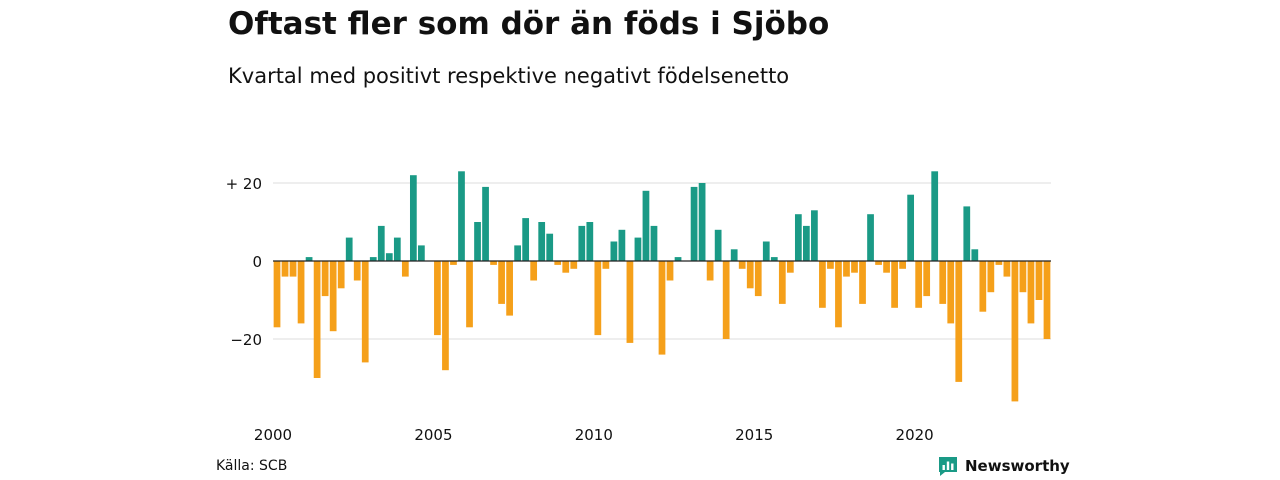 This screenshot has width=1280, height=480. I want to click on y-axis-labels: + 20 0 −20, so click(244, 262).